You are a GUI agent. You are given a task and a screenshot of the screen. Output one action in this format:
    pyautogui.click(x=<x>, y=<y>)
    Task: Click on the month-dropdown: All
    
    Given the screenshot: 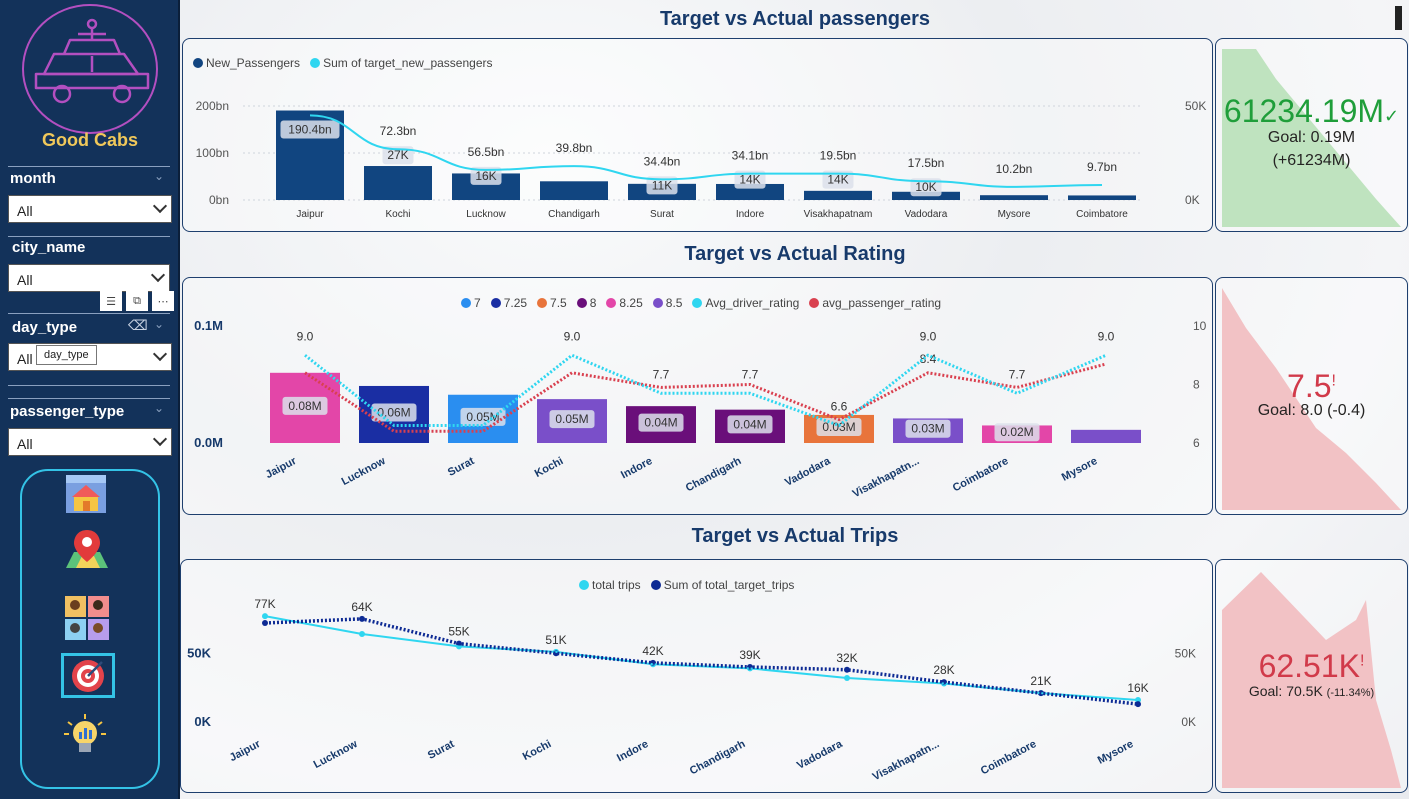 What is the action you would take?
    pyautogui.click(x=90, y=209)
    